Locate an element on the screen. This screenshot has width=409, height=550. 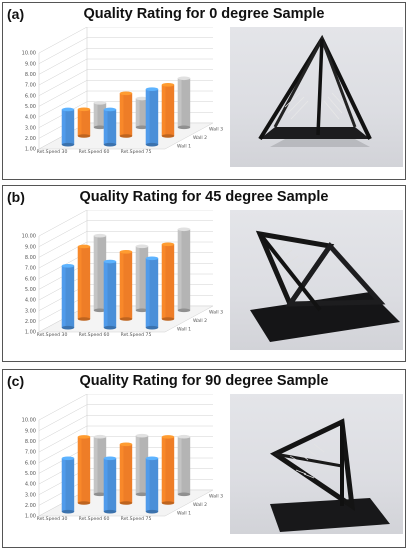
y-tick-label: 10.00 is located at coordinates (29, 237).